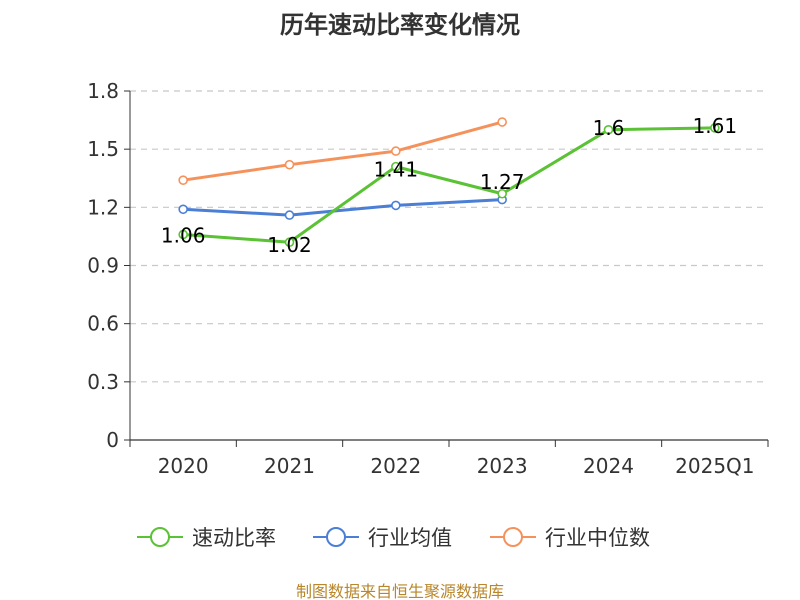  I want to click on source-note: 制图数据来自恒生聚源数据库, so click(400, 591).